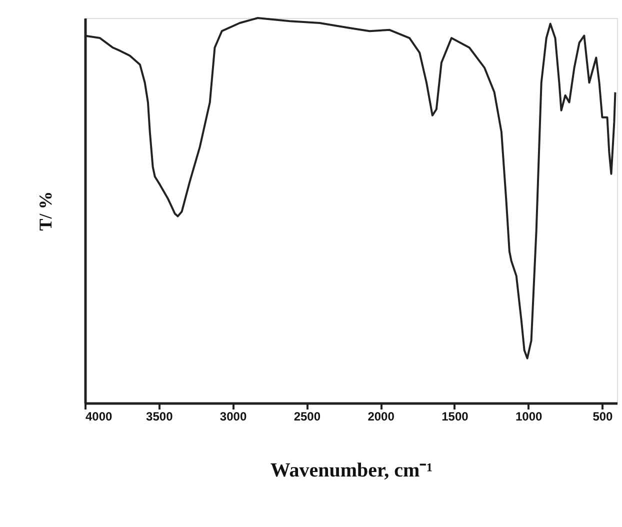  I want to click on x-tick-label: 3000, so click(233, 417).